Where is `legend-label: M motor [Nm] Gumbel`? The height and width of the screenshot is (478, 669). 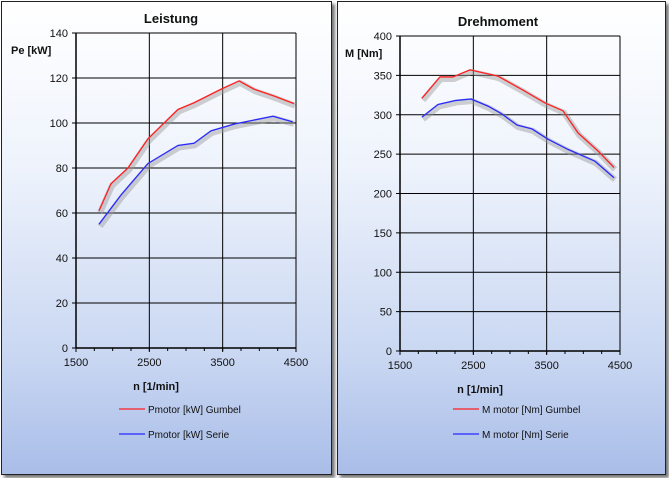 legend-label: M motor [Nm] Gumbel is located at coordinates (531, 410).